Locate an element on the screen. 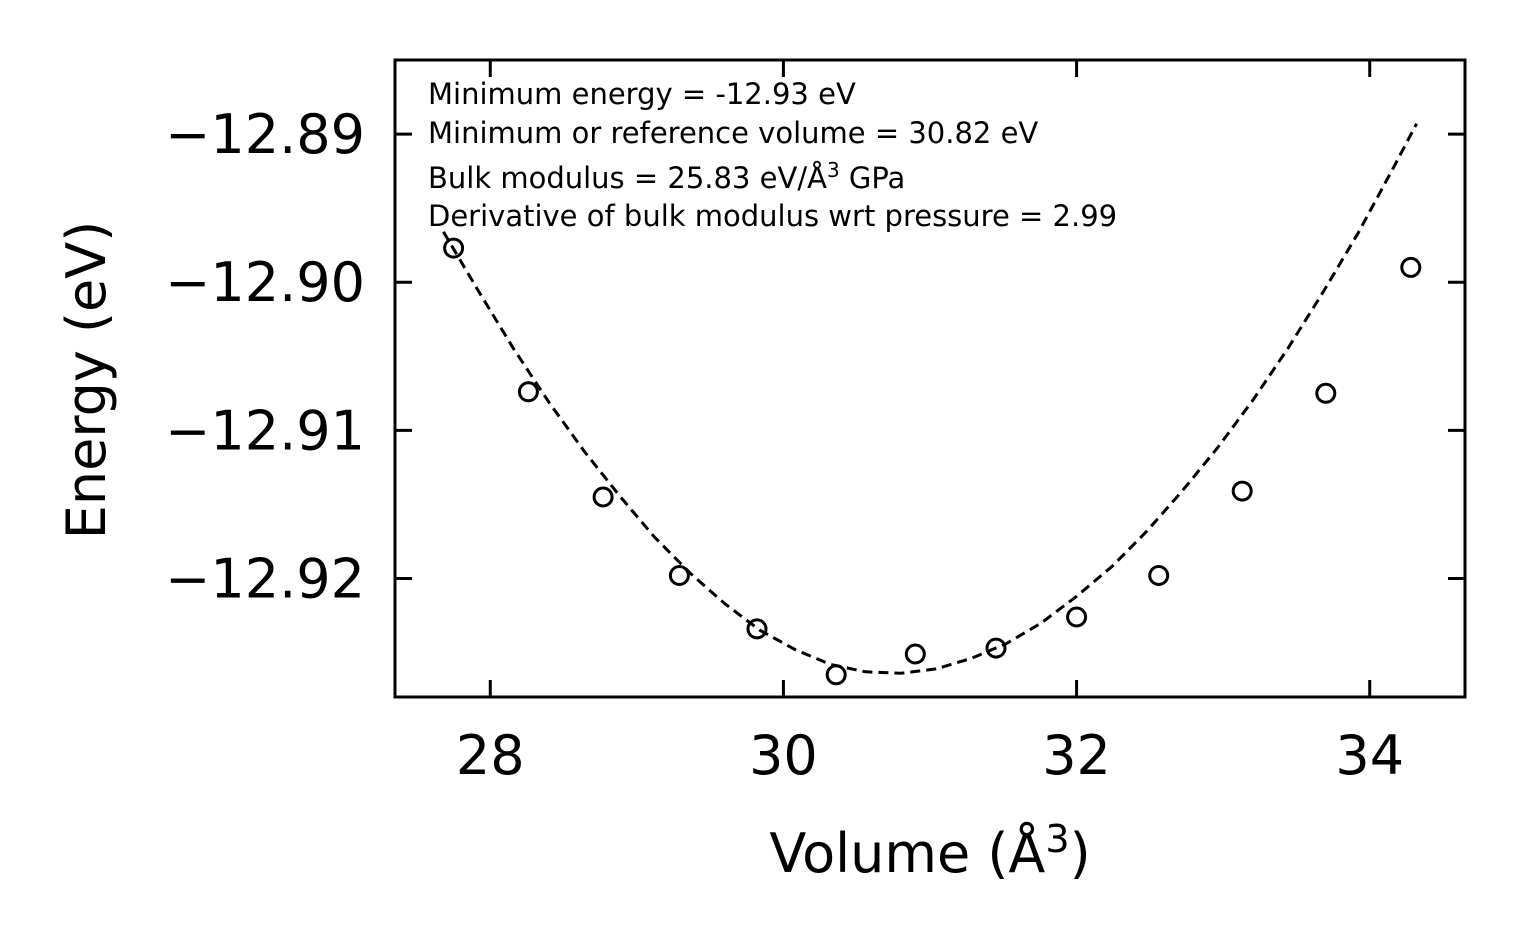  bulk-modulus-sup: 3 is located at coordinates (833, 170).